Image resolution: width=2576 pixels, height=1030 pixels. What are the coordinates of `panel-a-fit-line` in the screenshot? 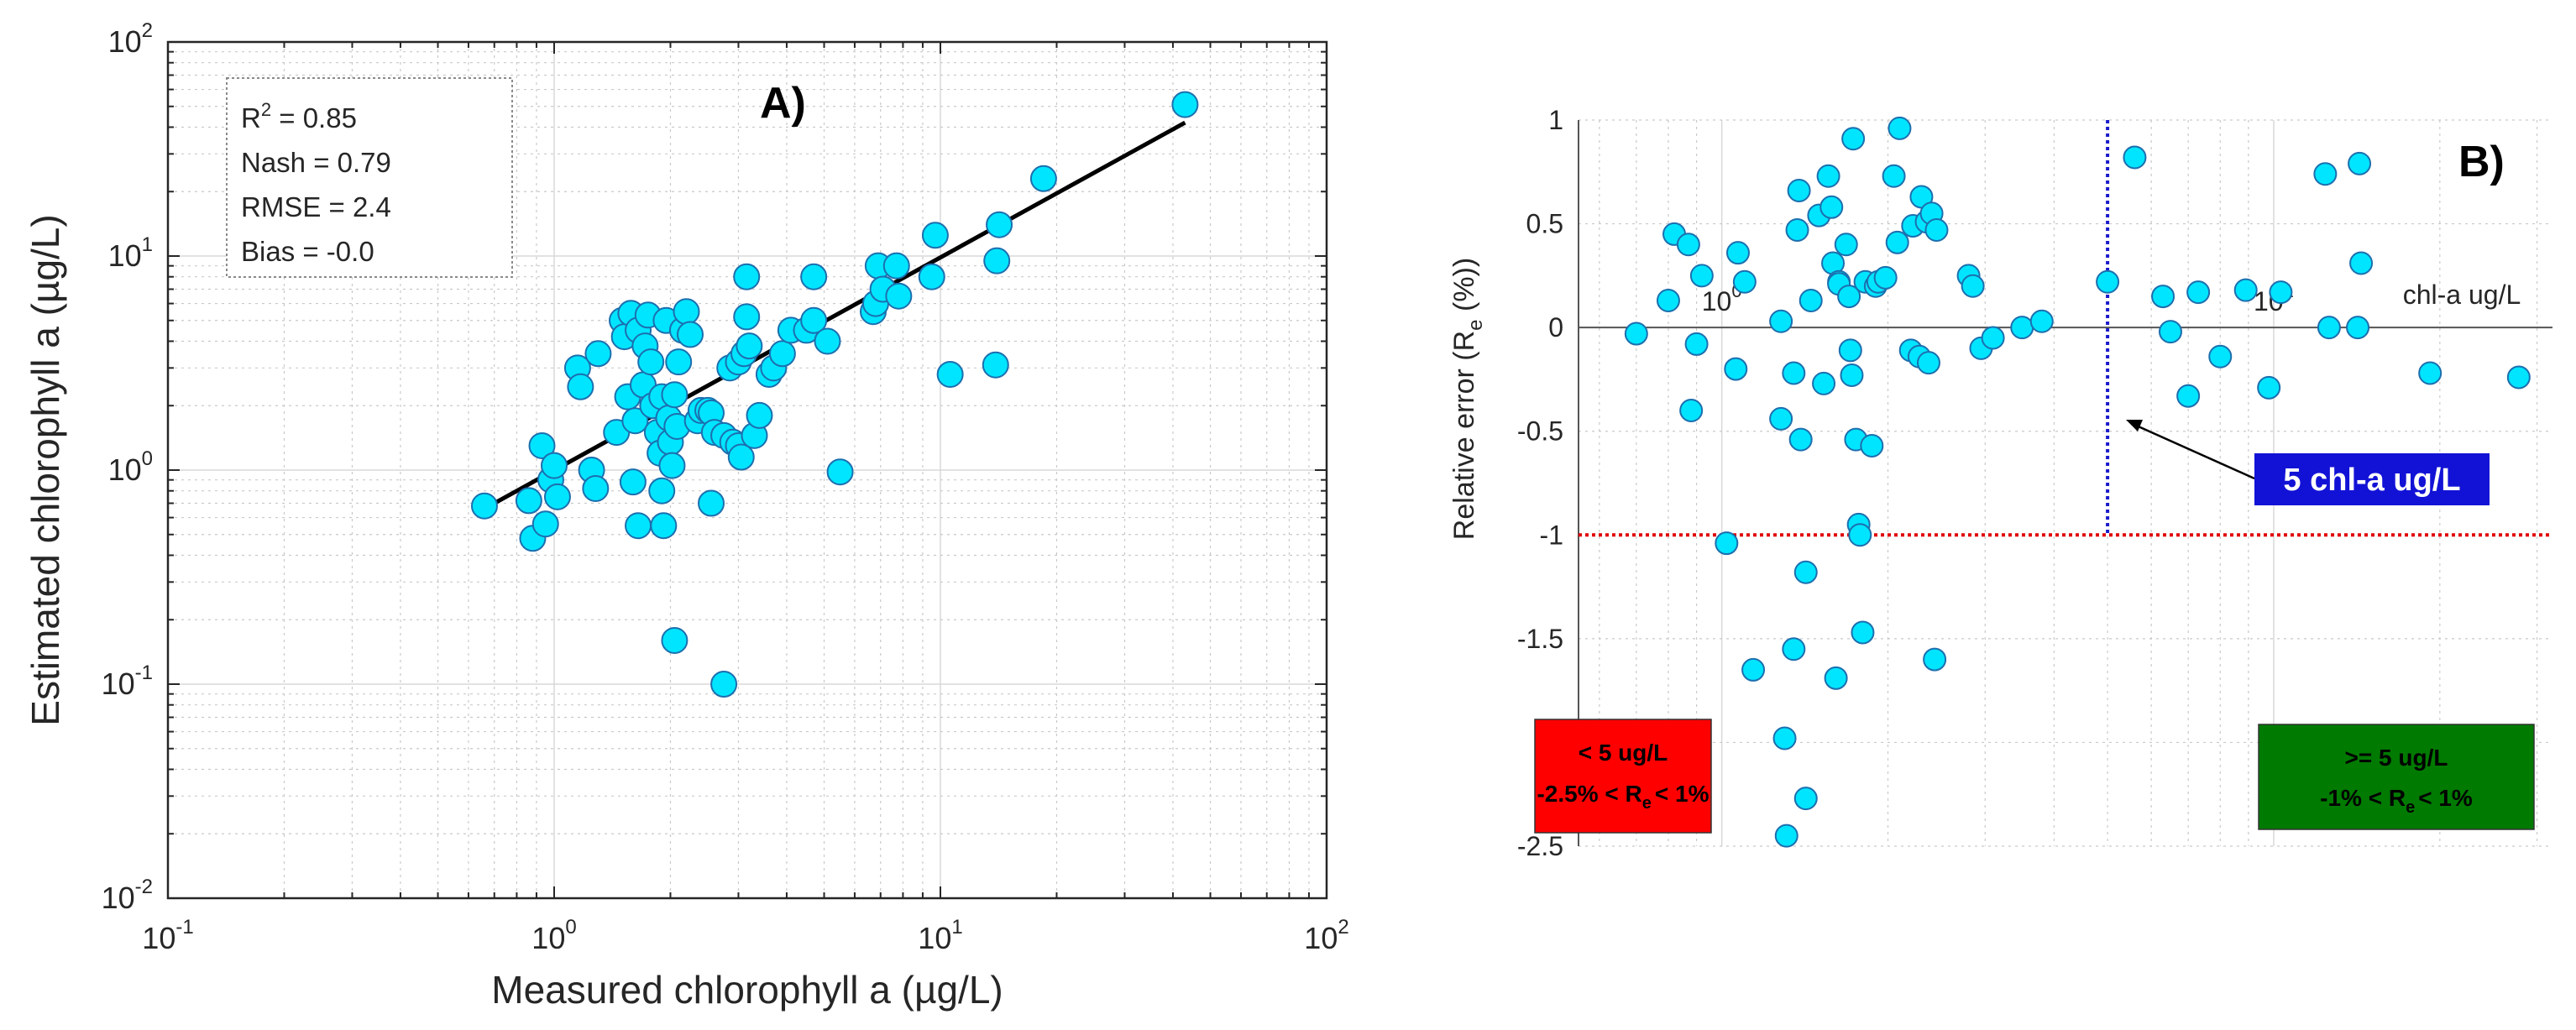 It's located at (837, 314).